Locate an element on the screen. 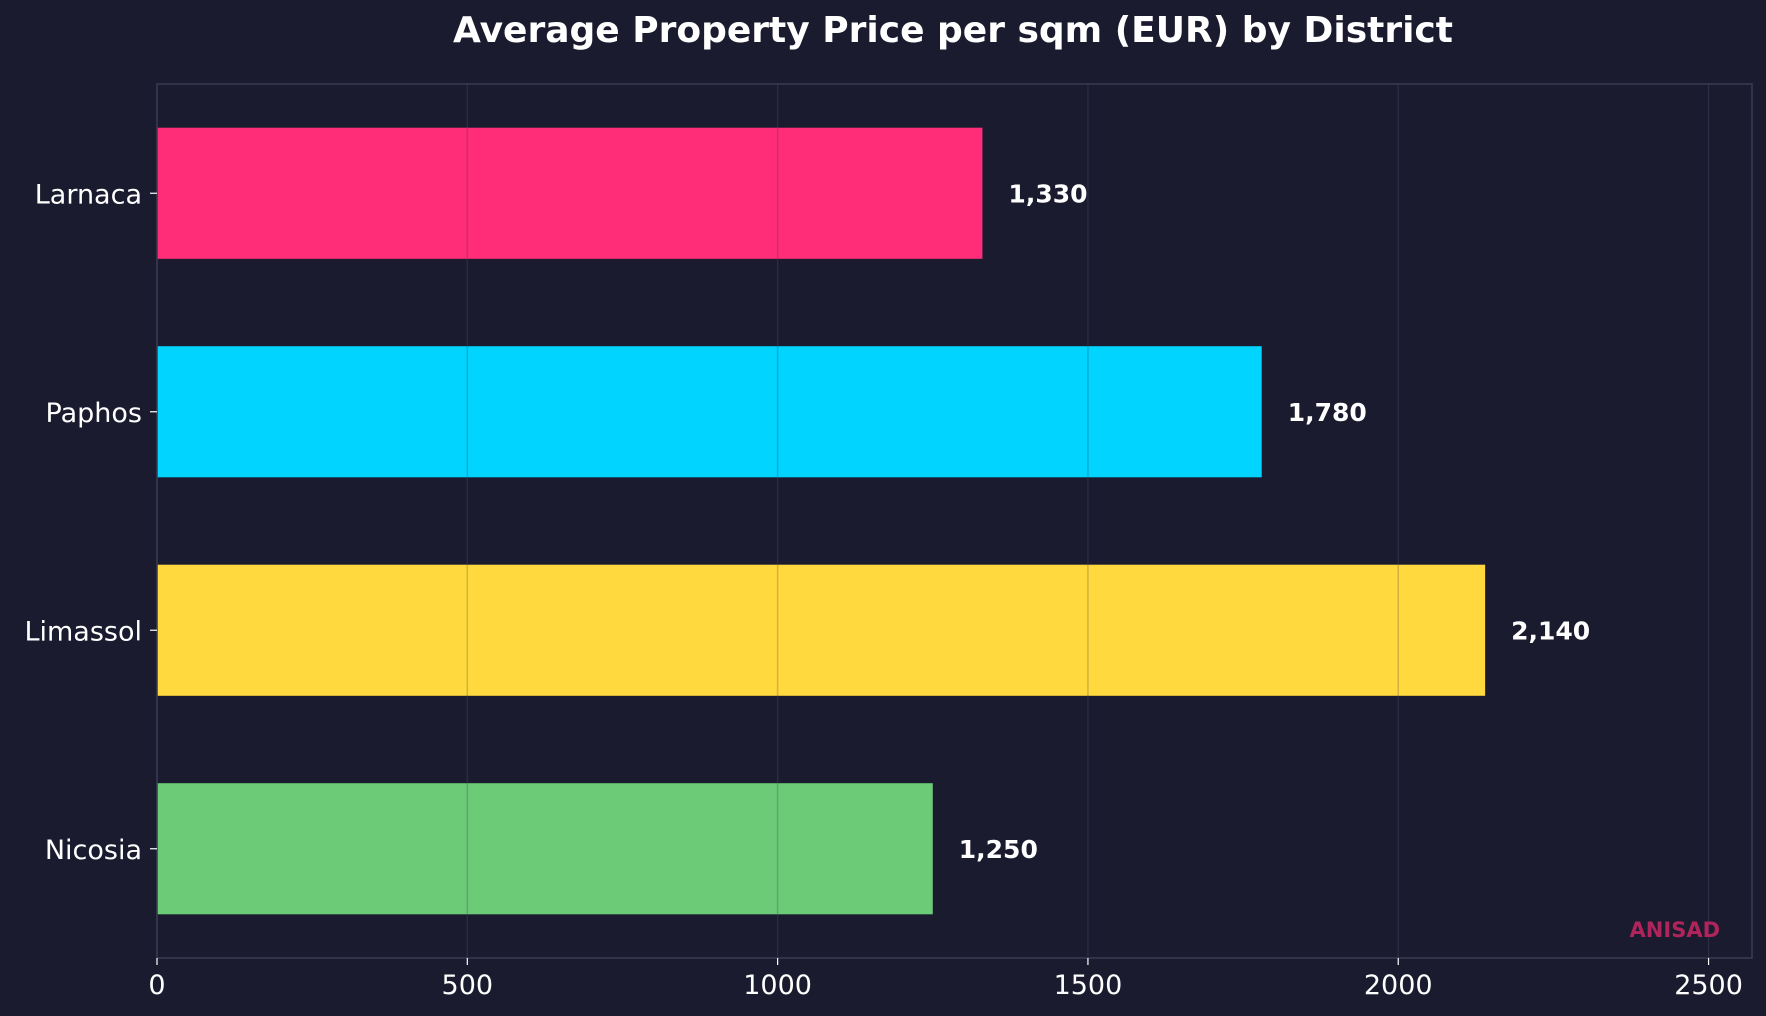 The height and width of the screenshot is (1016, 1766). y-tick-label: Nicosia is located at coordinates (93, 850).